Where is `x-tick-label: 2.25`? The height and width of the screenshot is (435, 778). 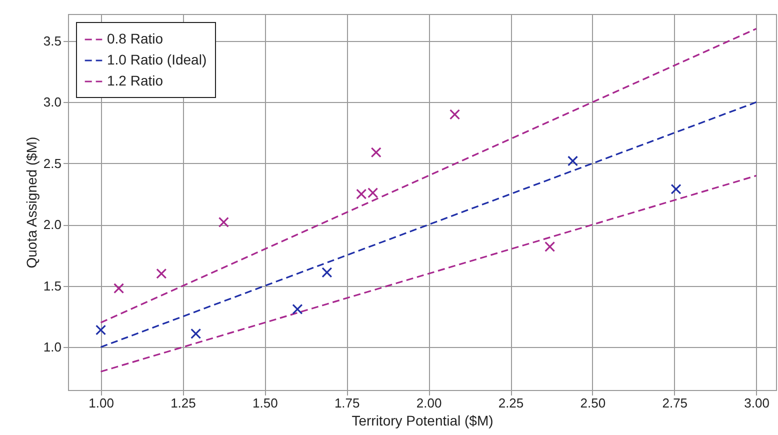
x-tick-label: 2.25 is located at coordinates (511, 403).